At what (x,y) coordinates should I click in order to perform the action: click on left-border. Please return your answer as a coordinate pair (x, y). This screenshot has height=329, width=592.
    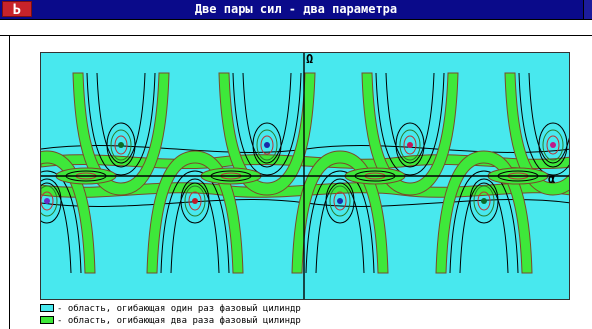
    Looking at the image, I should click on (9, 182).